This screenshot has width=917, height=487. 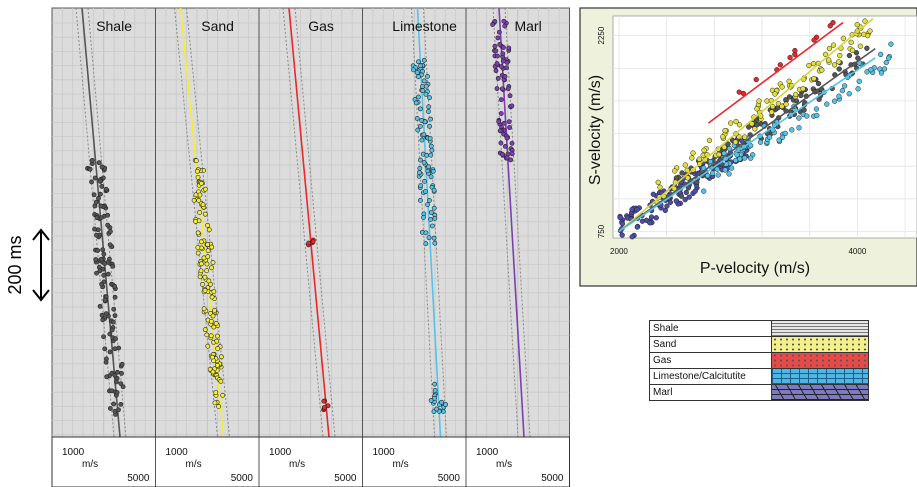 I want to click on x-axis-label: P-velocity (m/s), so click(x=755, y=268).